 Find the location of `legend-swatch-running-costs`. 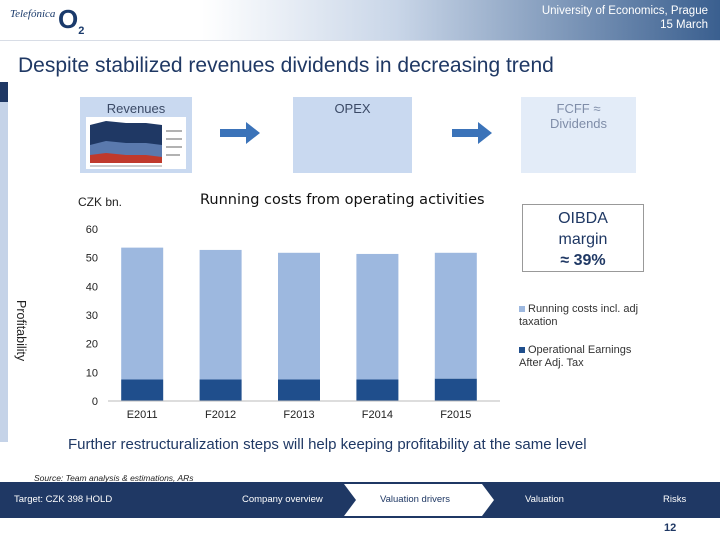

legend-swatch-running-costs is located at coordinates (522, 309).